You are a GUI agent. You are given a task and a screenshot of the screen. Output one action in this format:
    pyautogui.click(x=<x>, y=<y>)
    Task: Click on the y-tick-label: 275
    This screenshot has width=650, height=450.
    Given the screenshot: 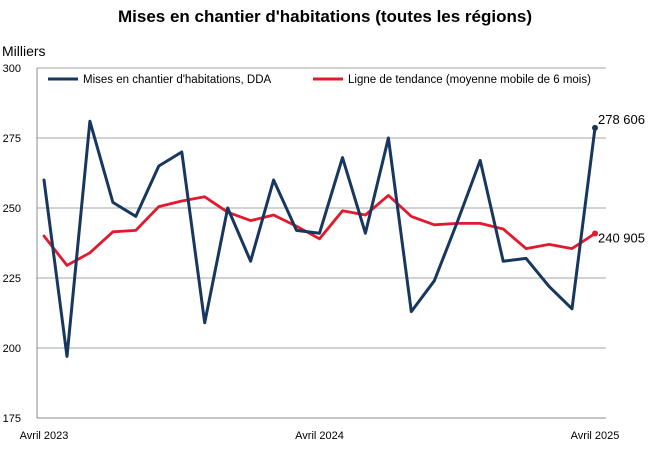 What is the action you would take?
    pyautogui.click(x=12, y=139)
    